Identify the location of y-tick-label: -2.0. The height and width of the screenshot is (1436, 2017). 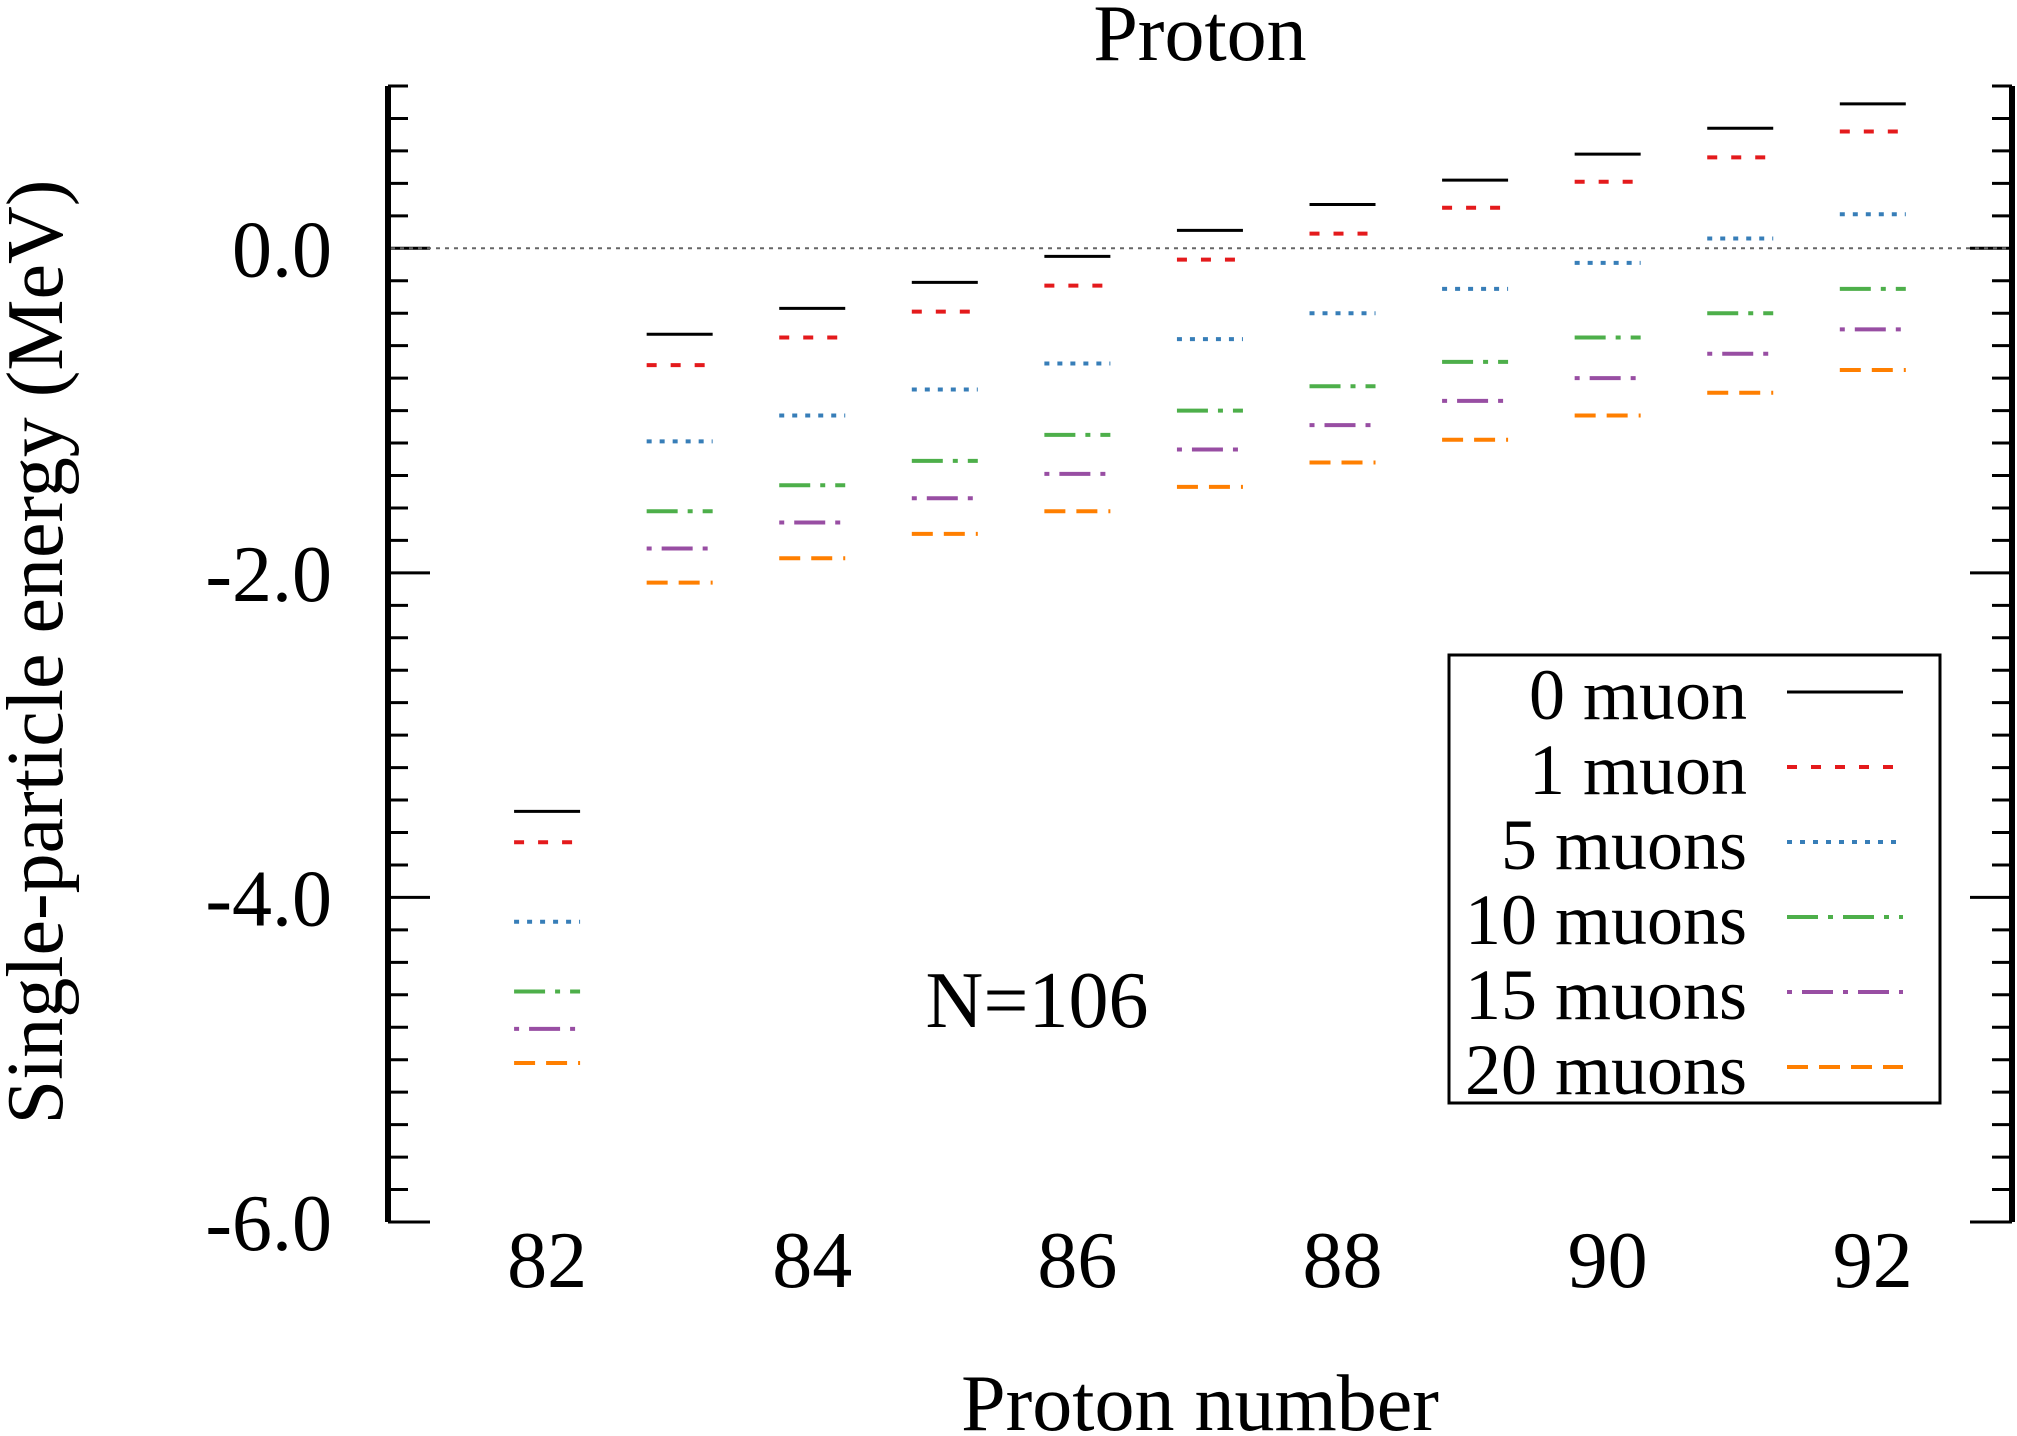
(268, 575).